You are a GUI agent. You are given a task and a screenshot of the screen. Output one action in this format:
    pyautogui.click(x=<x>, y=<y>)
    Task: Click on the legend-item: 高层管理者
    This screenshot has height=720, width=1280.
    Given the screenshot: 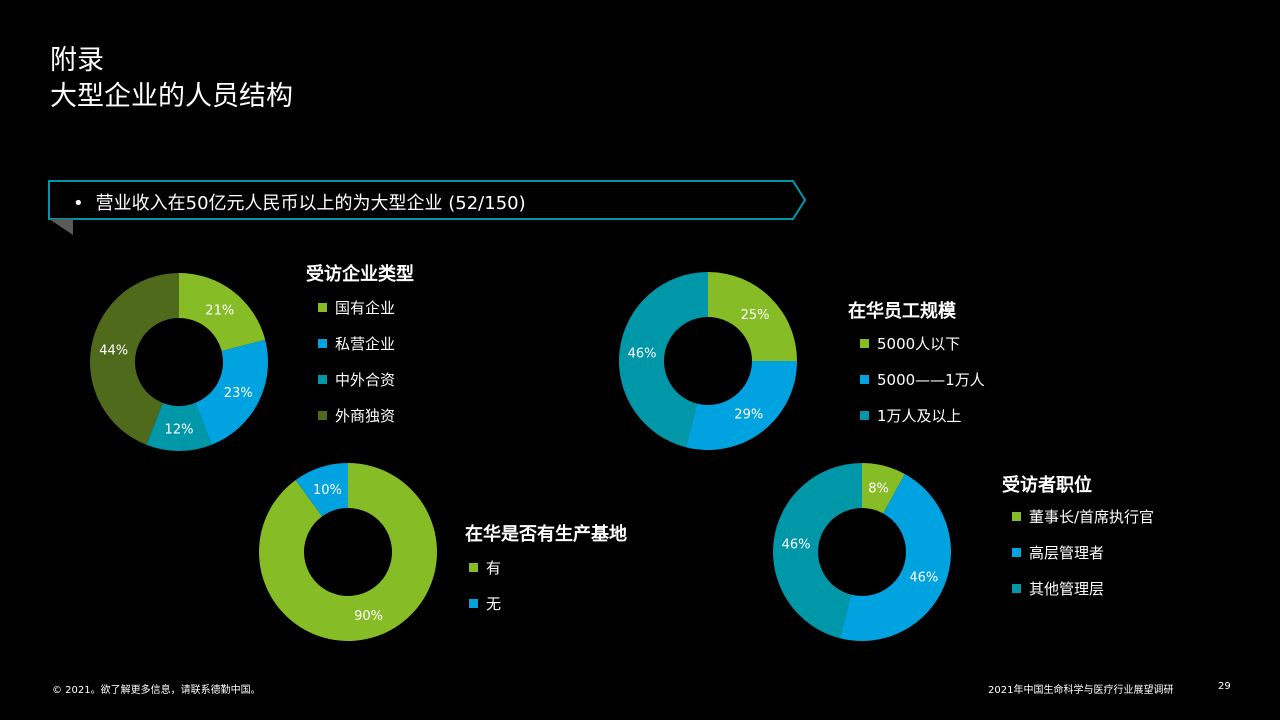 What is the action you would take?
    pyautogui.click(x=1083, y=552)
    